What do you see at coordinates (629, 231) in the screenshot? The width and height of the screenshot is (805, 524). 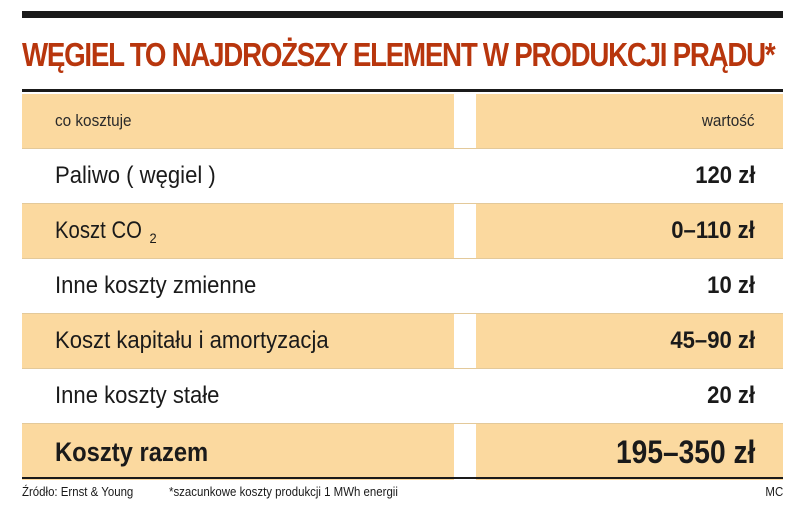 I see `row-value-cell: 0–110 zł` at bounding box center [629, 231].